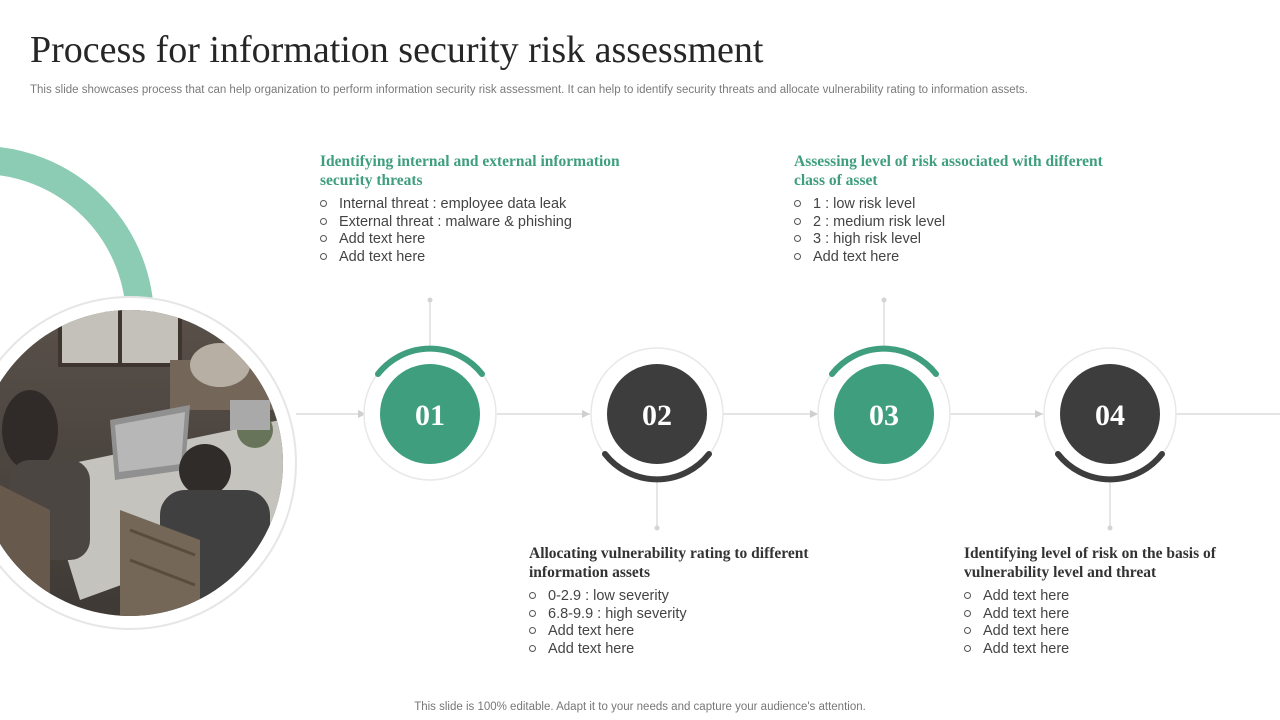 This screenshot has height=720, width=1280. Describe the element at coordinates (470, 205) in the screenshot. I see `list-item: Internal threat : employee data leak` at that location.